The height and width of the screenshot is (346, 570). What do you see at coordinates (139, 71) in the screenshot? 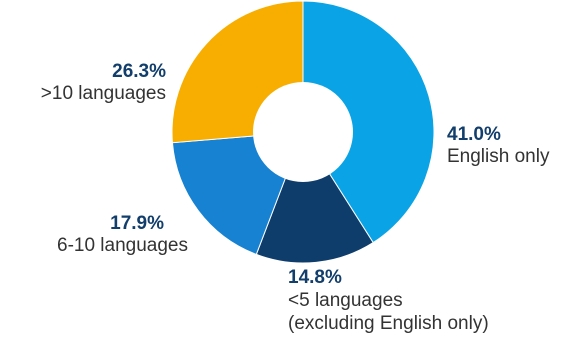
I see `slice-value-over-10-languages: 26.3%` at bounding box center [139, 71].